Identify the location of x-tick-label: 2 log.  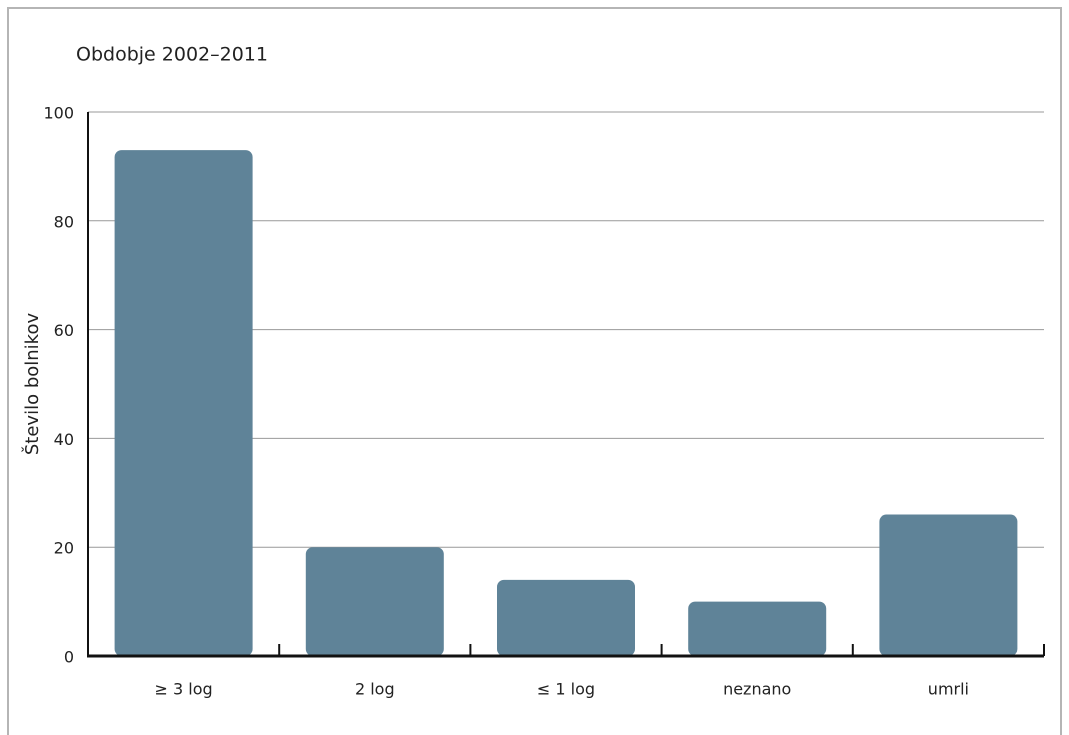
(375, 689).